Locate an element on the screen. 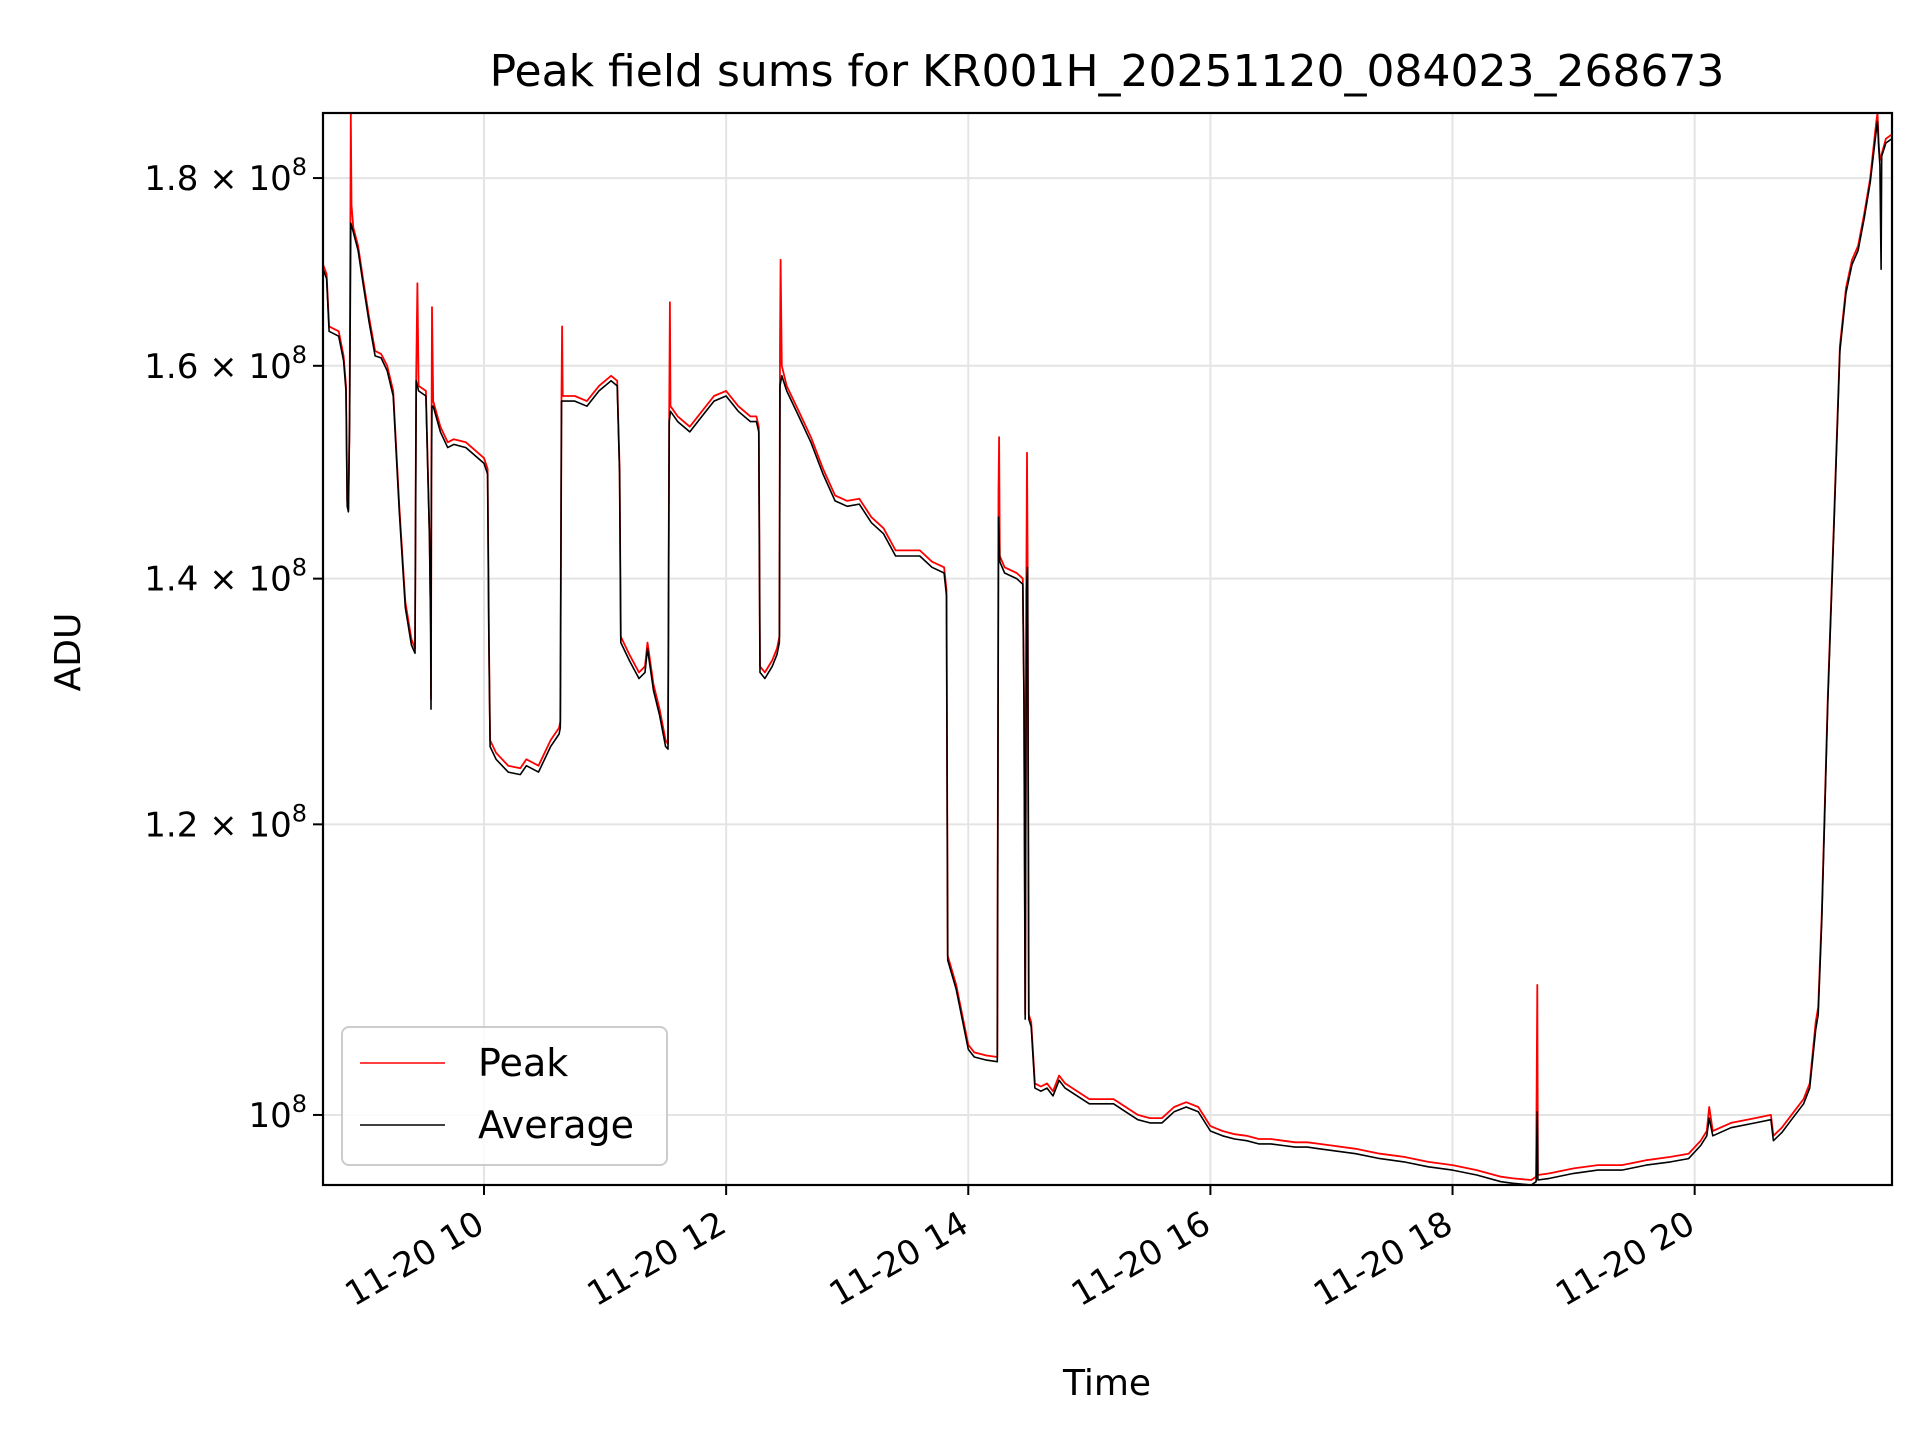 The width and height of the screenshot is (1920, 1440). legend: Peak Average is located at coordinates (504, 1096).